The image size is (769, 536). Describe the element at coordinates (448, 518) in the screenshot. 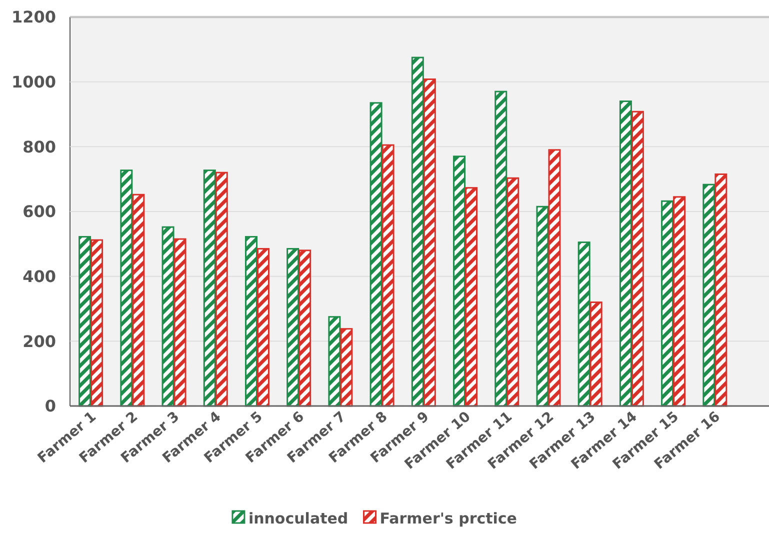

I see `legend-label: Farmer's prctice` at that location.